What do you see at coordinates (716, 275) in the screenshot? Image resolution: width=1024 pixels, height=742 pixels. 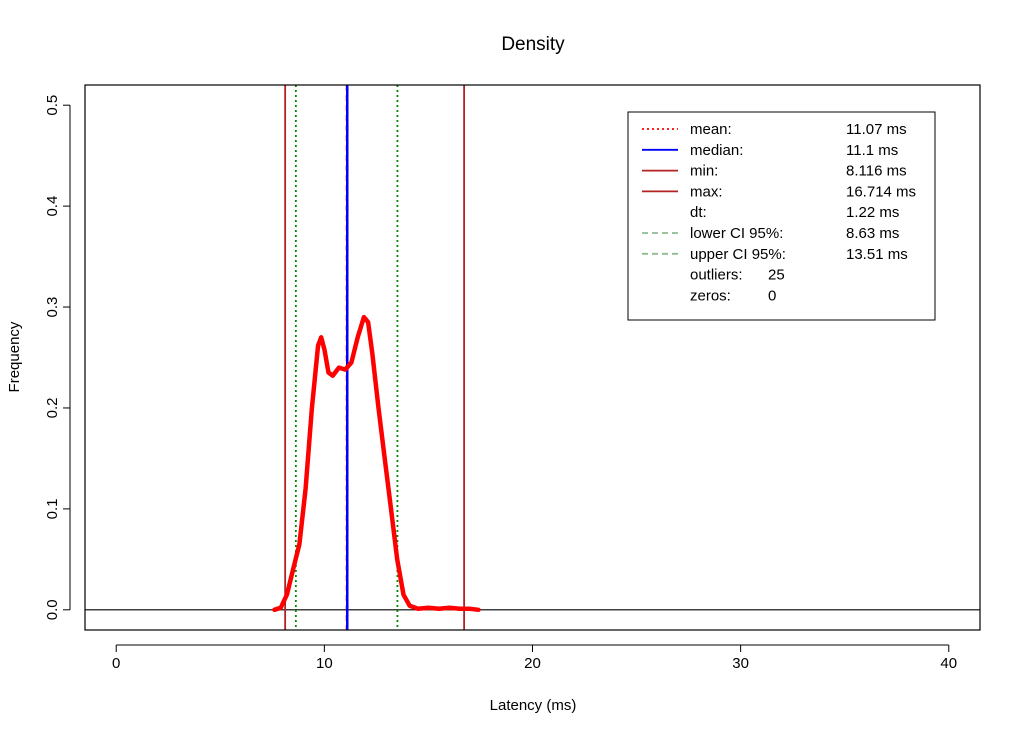 I see `legend-label-outliers: outliers:` at bounding box center [716, 275].